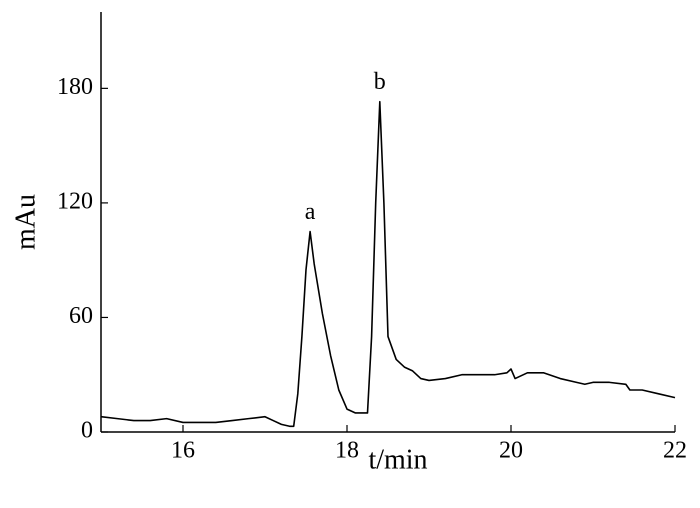 The width and height of the screenshot is (700, 508). I want to click on y-tick-label: 120, so click(75, 201).